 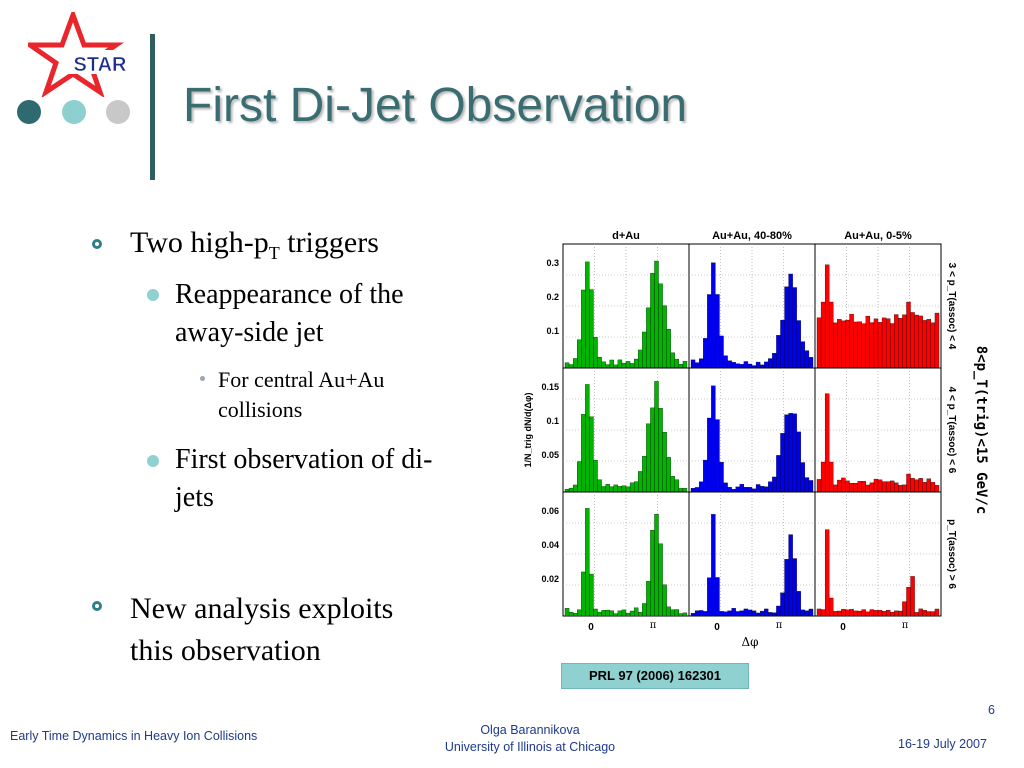 What do you see at coordinates (118, 112) in the screenshot?
I see `decor-dot-gray` at bounding box center [118, 112].